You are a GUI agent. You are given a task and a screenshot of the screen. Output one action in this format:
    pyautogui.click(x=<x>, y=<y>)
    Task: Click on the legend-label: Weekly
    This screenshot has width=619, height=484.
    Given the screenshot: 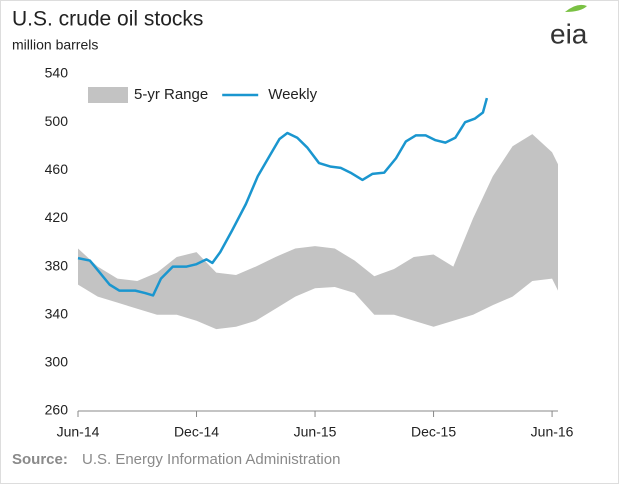 What is the action you would take?
    pyautogui.click(x=292, y=94)
    